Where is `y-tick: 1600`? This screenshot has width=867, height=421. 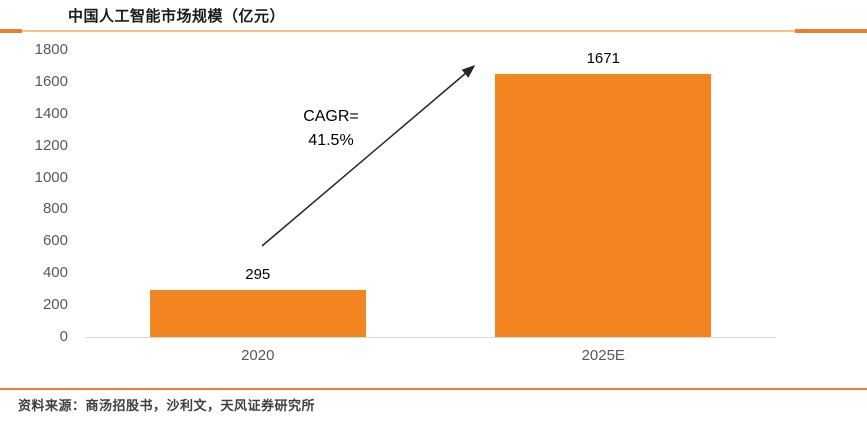
y-tick: 1600 is located at coordinates (51, 81).